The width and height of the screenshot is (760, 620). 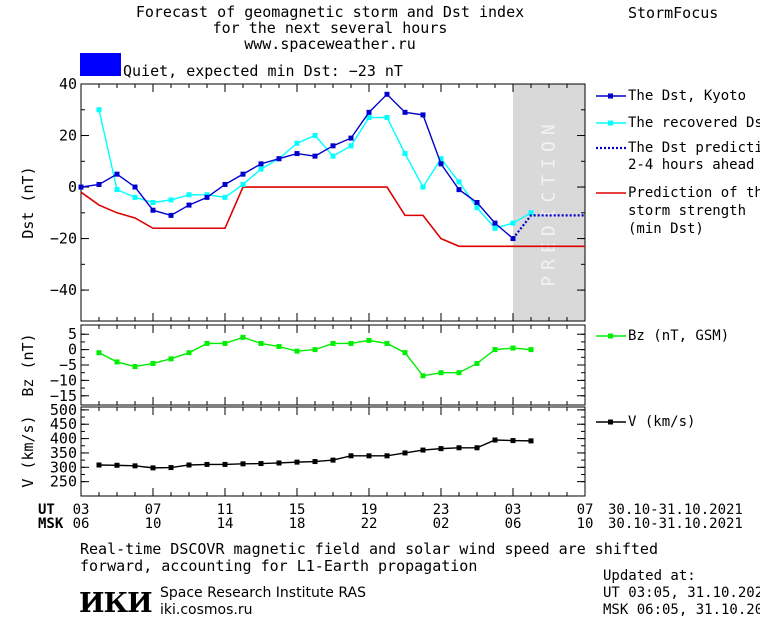 What do you see at coordinates (610, 336) in the screenshot?
I see `legend-bz-symbol-marker` at bounding box center [610, 336].